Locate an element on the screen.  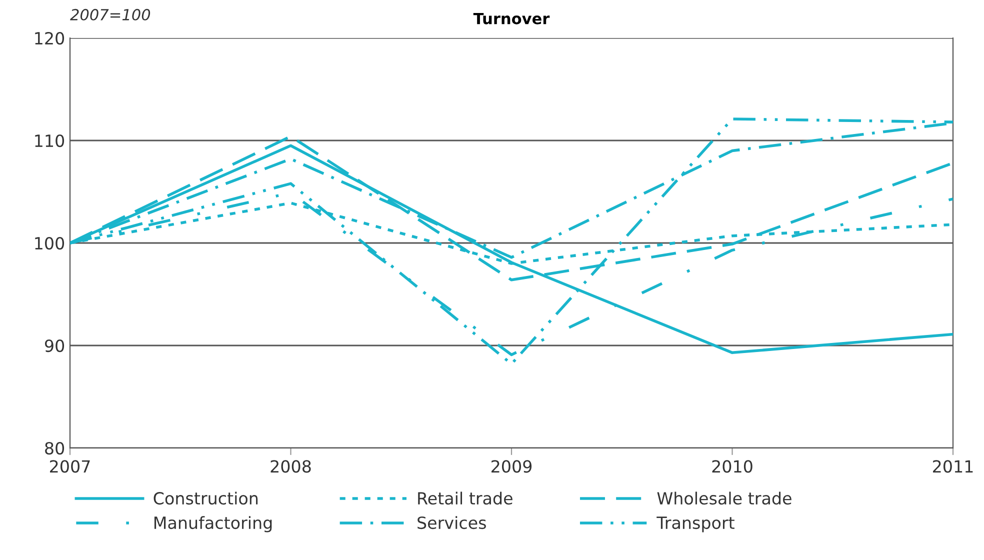
y-tick-label: 100 is located at coordinates (49, 243).